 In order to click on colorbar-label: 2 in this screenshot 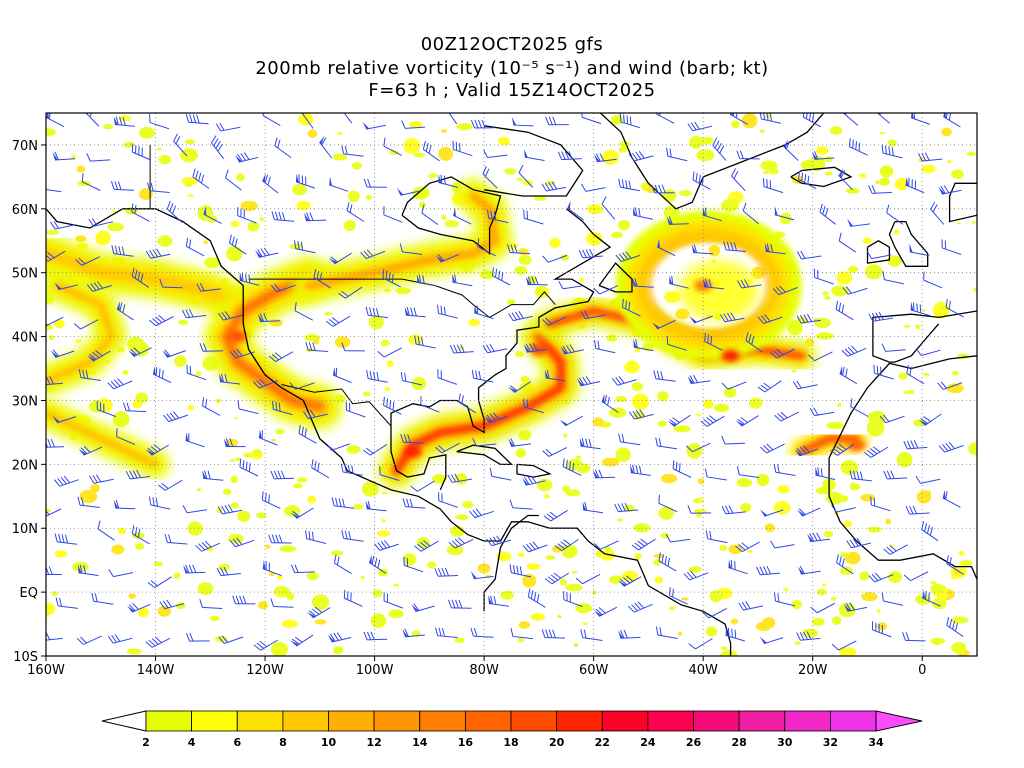, I will do `click(146, 742)`.